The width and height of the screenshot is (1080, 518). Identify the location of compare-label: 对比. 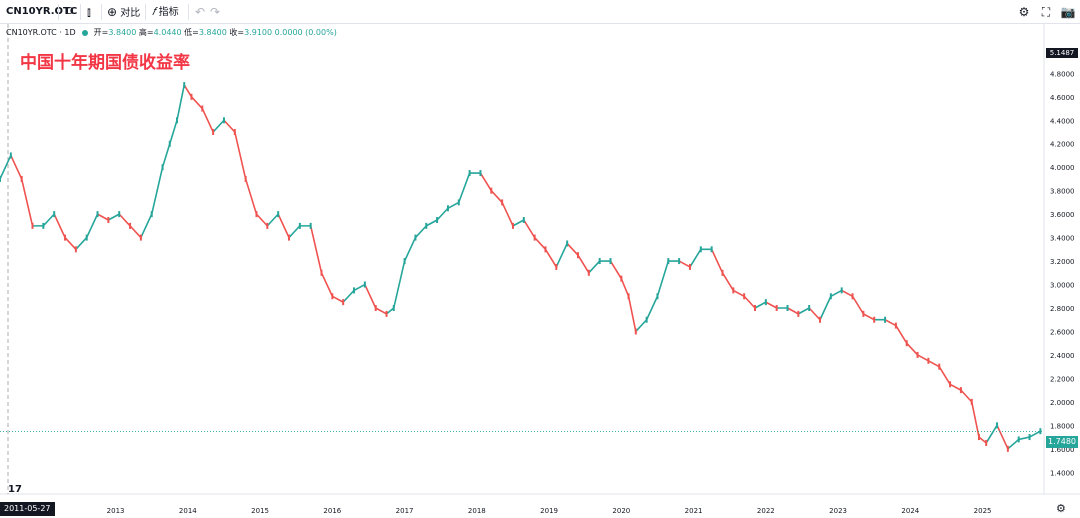
(130, 13).